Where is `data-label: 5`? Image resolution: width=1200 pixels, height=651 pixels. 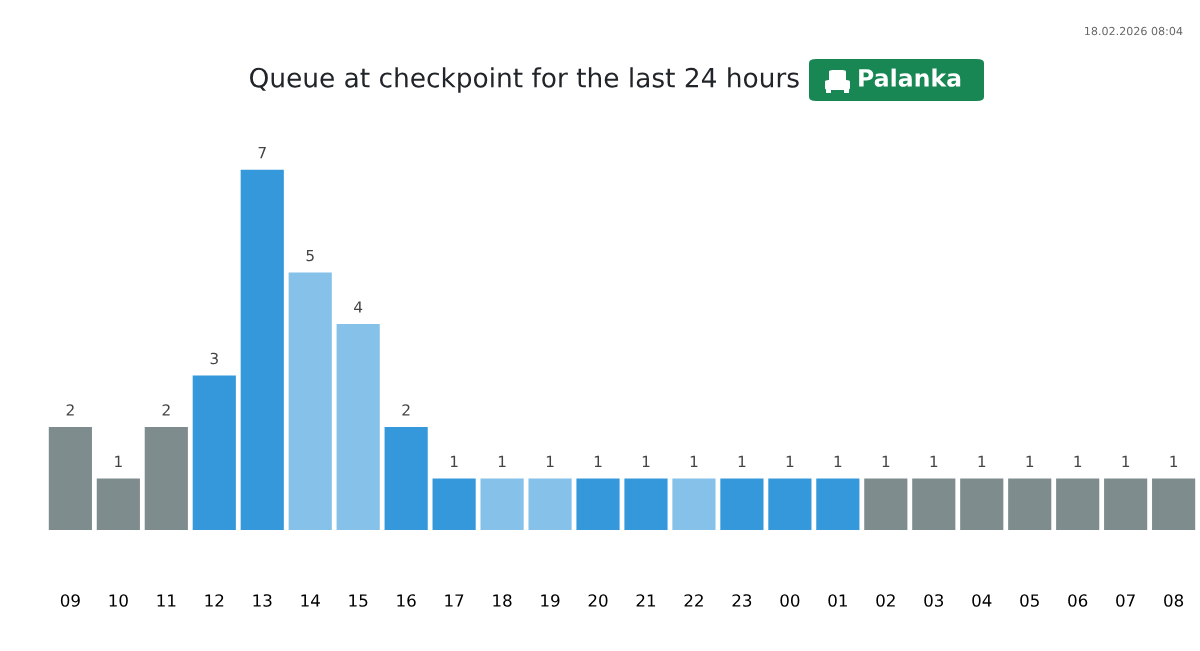
data-label: 5 is located at coordinates (310, 255).